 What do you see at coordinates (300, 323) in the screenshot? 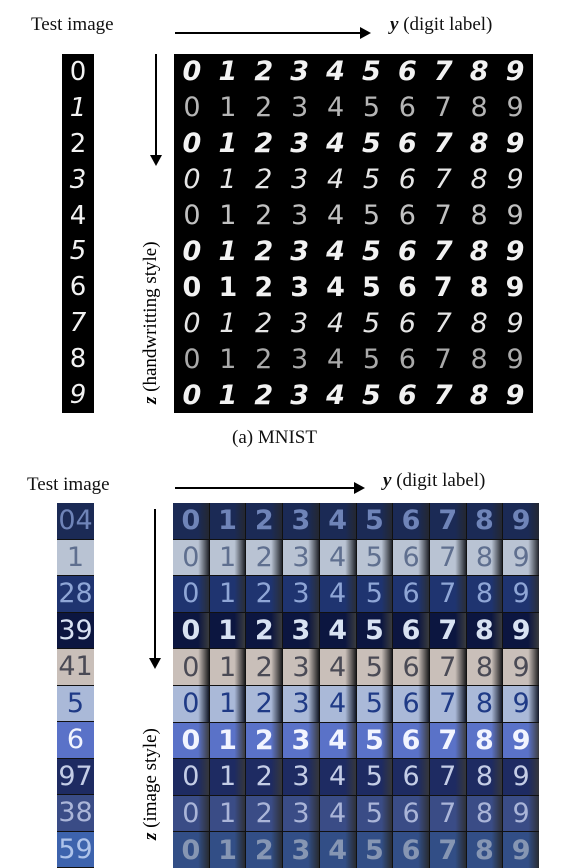
I see `mnist-generated-digit: 3` at bounding box center [300, 323].